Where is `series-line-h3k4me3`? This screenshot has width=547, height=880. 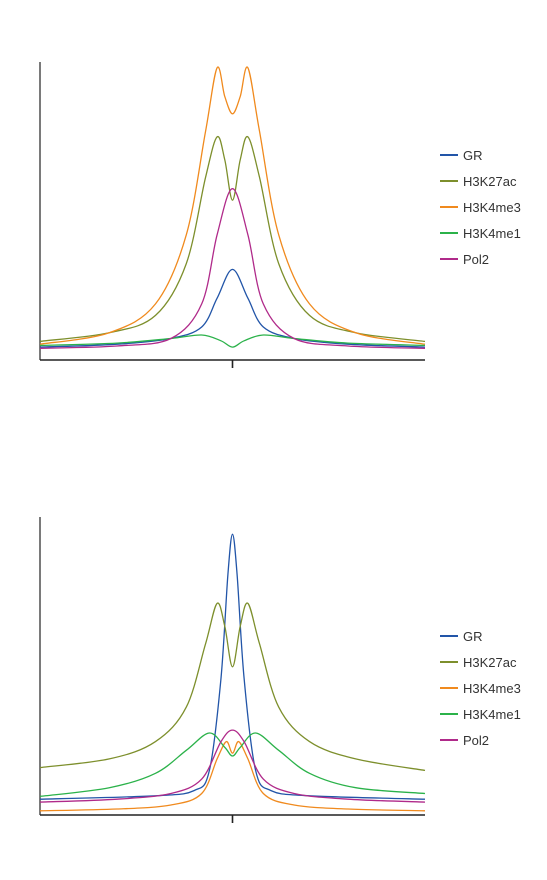
series-line-h3k4me3 is located at coordinates (232, 776).